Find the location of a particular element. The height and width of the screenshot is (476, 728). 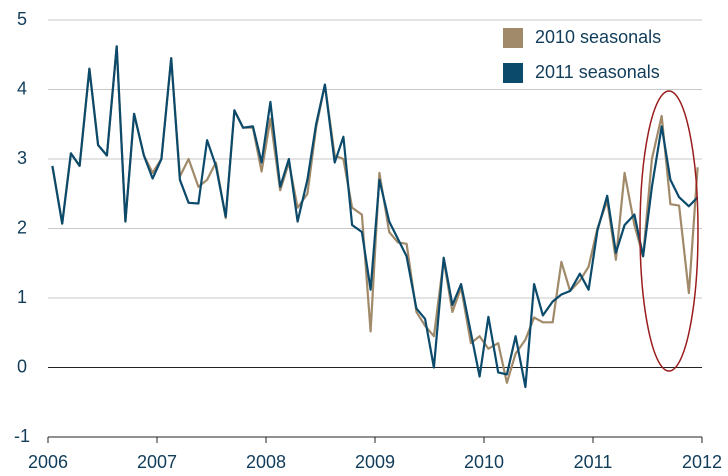

y-tick-label: 0 is located at coordinates (22, 366).